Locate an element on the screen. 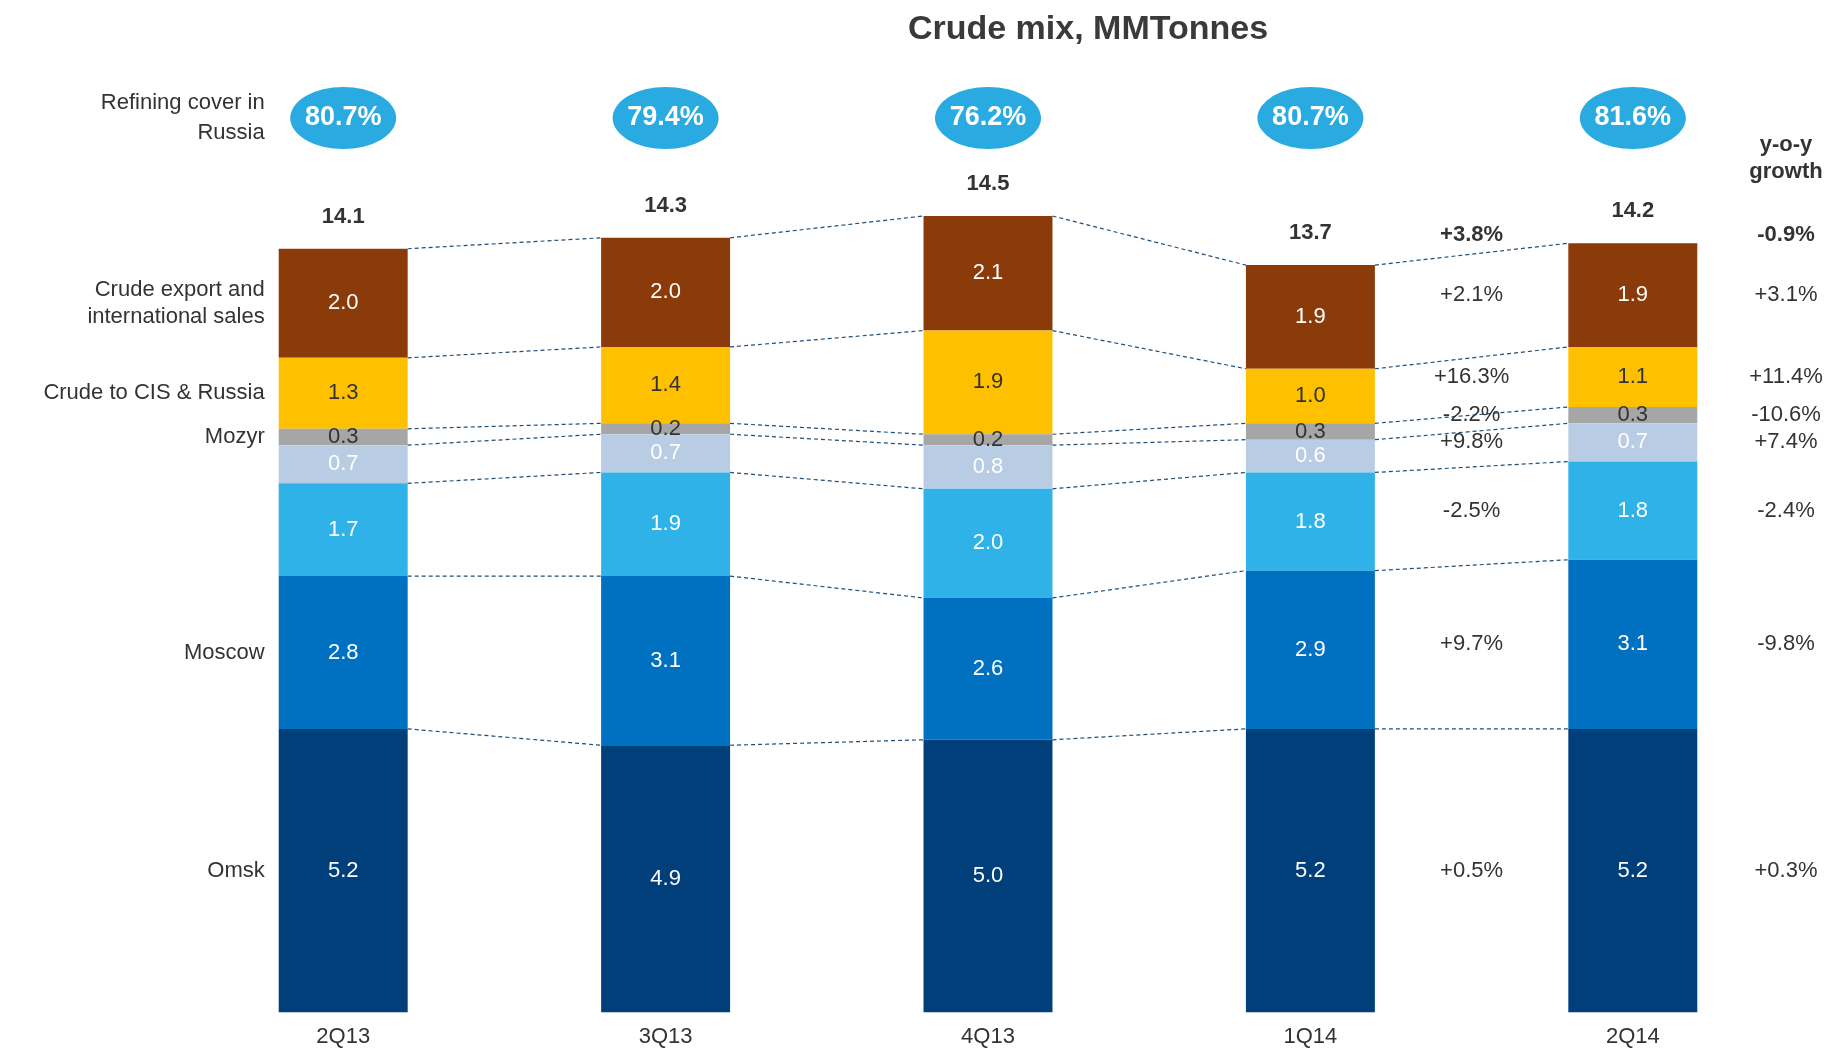 The image size is (1832, 1061). text: 81.6% is located at coordinates (1633, 116).